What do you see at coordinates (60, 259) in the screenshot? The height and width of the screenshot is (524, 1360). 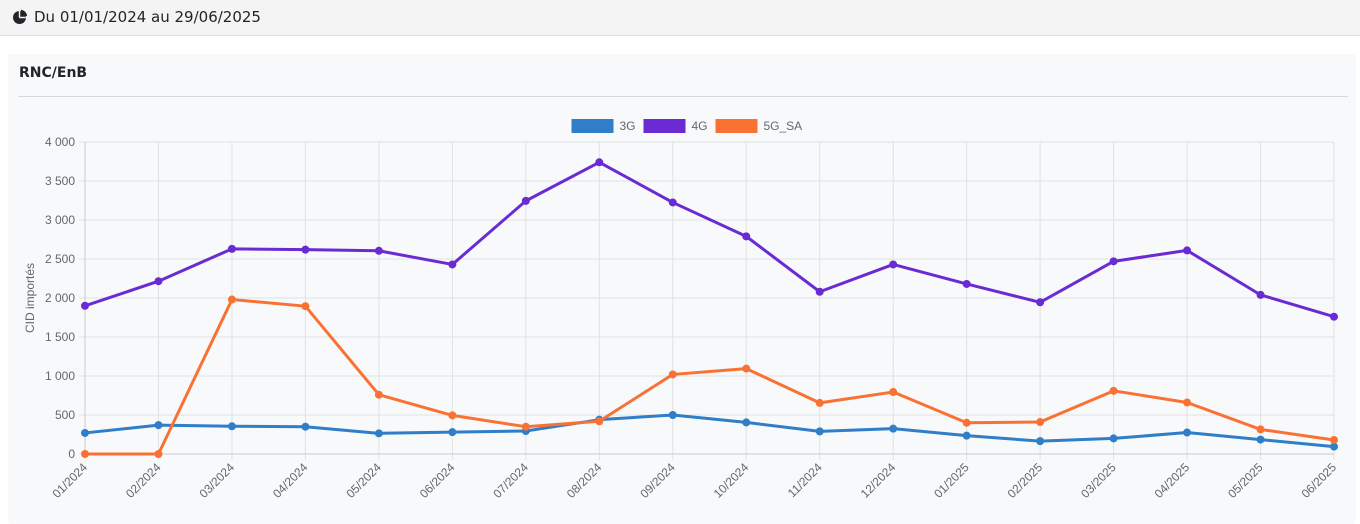 I see `y-tick-label: 2 500` at bounding box center [60, 259].